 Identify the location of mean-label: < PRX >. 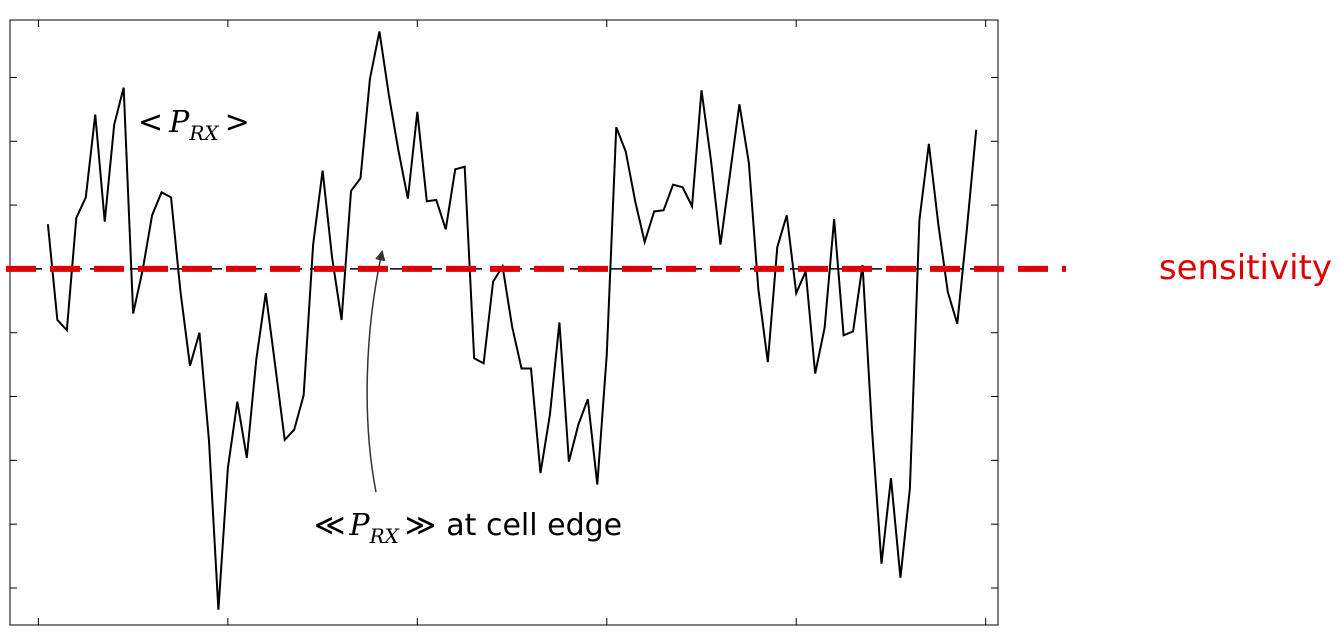
(194, 125).